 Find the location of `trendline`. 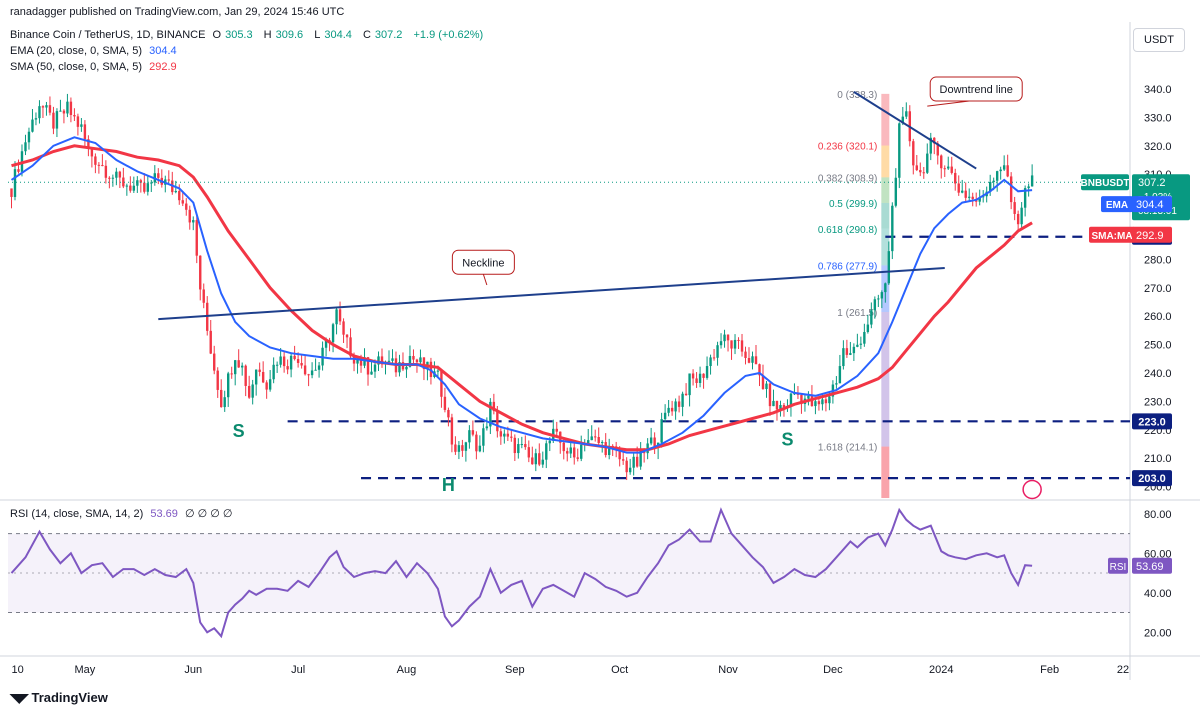

trendline is located at coordinates (915, 130).